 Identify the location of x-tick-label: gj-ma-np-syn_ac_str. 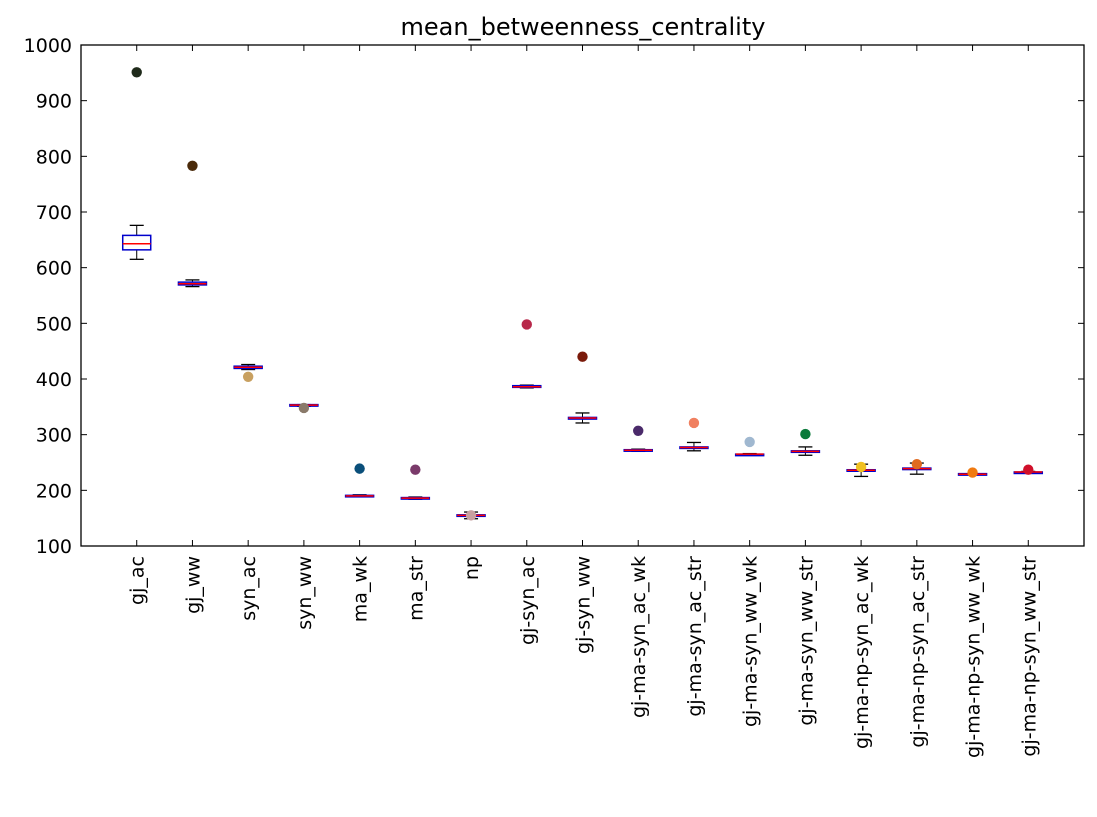
(918, 652).